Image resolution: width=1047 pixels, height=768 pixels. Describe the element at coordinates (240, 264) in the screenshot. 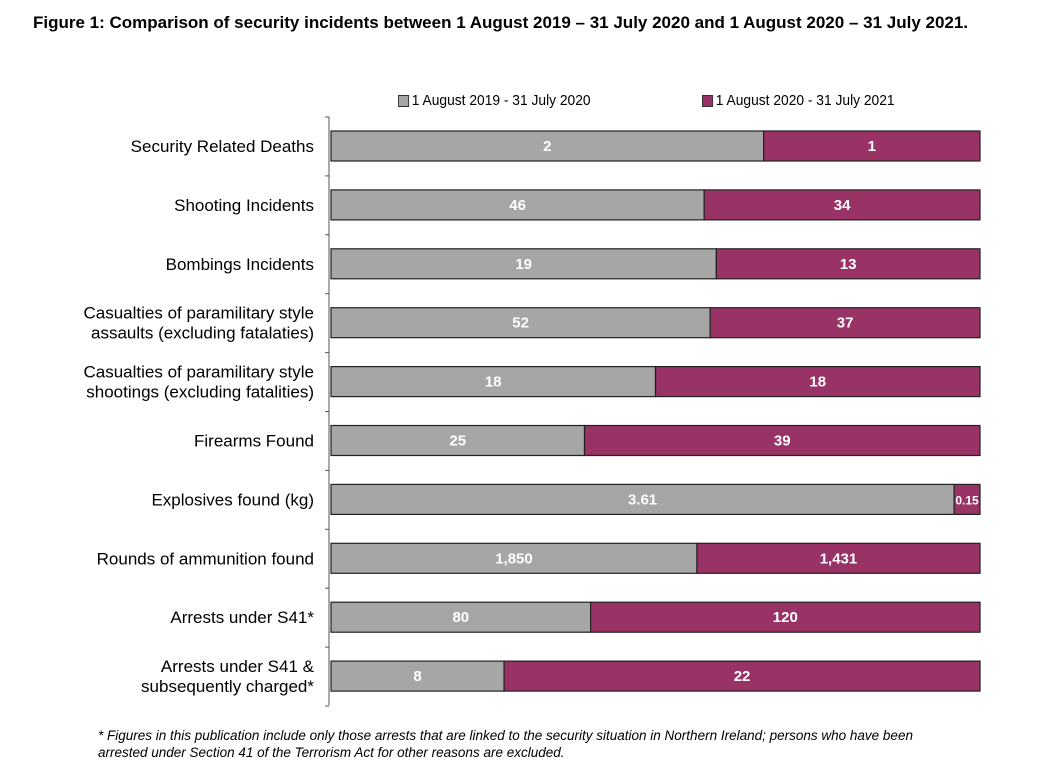

I see `category-label: Bombings Incidents` at that location.